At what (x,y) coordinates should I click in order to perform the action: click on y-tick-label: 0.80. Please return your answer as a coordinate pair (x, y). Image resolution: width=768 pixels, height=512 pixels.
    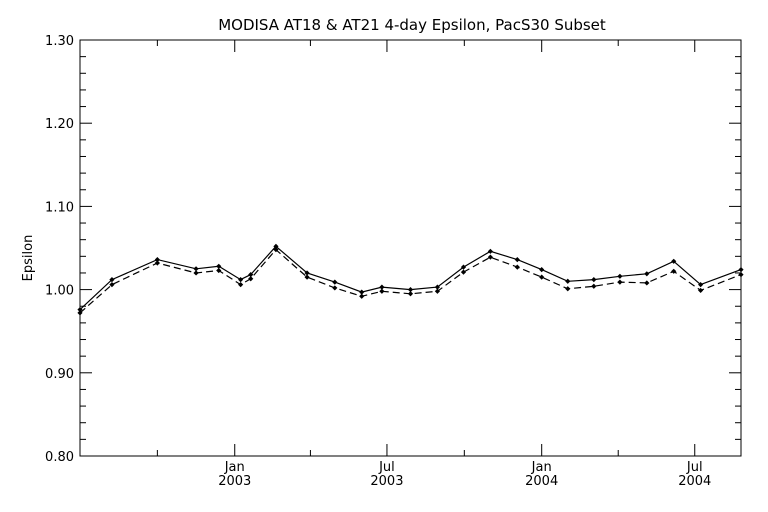
    Looking at the image, I should click on (59, 457).